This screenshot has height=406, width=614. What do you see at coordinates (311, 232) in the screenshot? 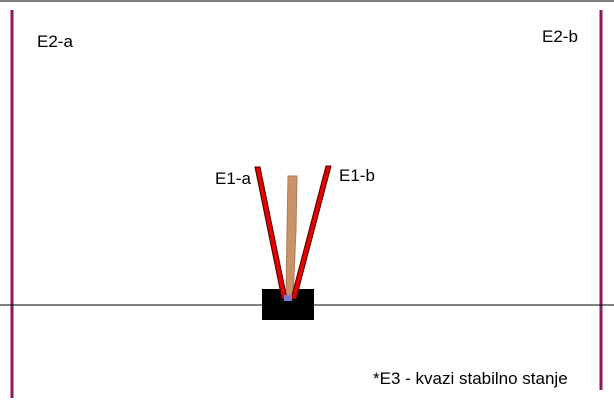
I see `limit-arm-e1b` at bounding box center [311, 232].